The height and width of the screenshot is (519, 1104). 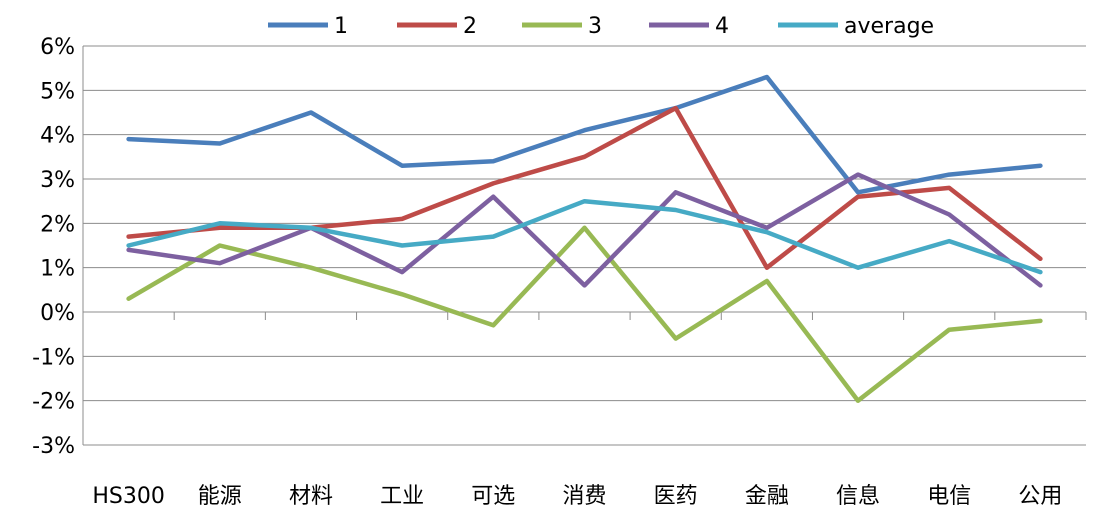 I want to click on y-tick-label: 6%, so click(x=57, y=47).